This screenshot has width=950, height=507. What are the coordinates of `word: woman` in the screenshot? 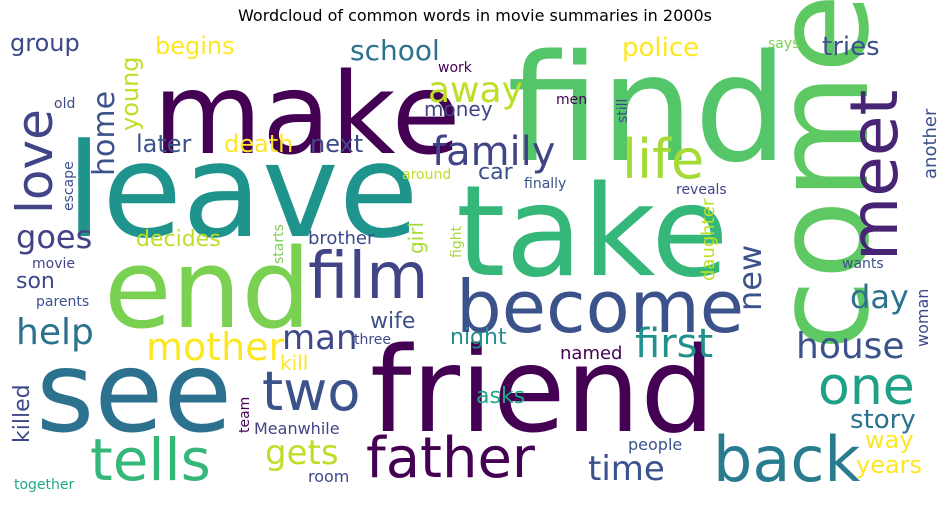 It's located at (922, 317).